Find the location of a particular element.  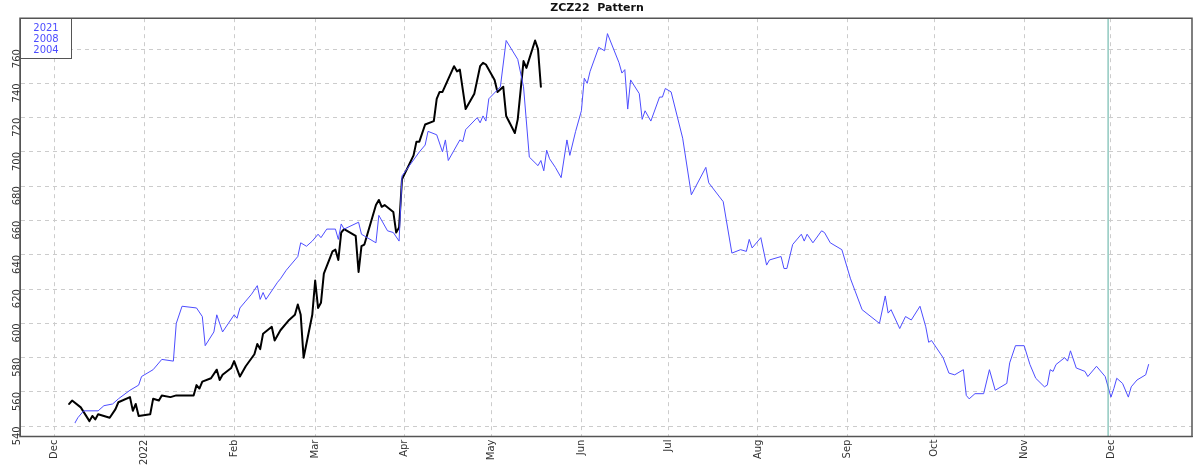

y-tick-label: 640 is located at coordinates (16, 264).